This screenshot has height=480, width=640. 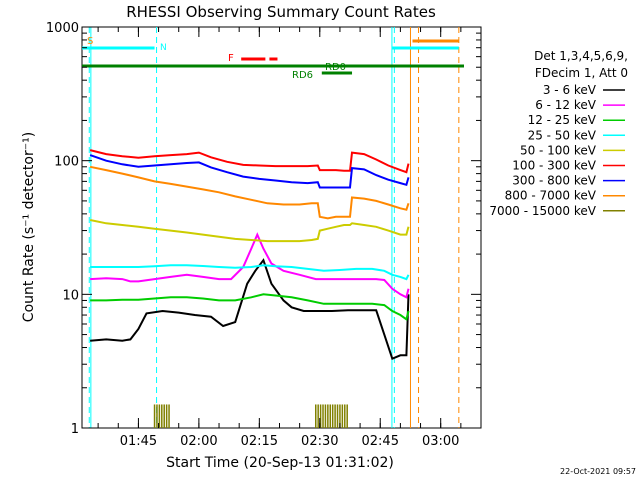 What do you see at coordinates (562, 135) in the screenshot?
I see `legend-entry: 25 - 50 keV` at bounding box center [562, 135].